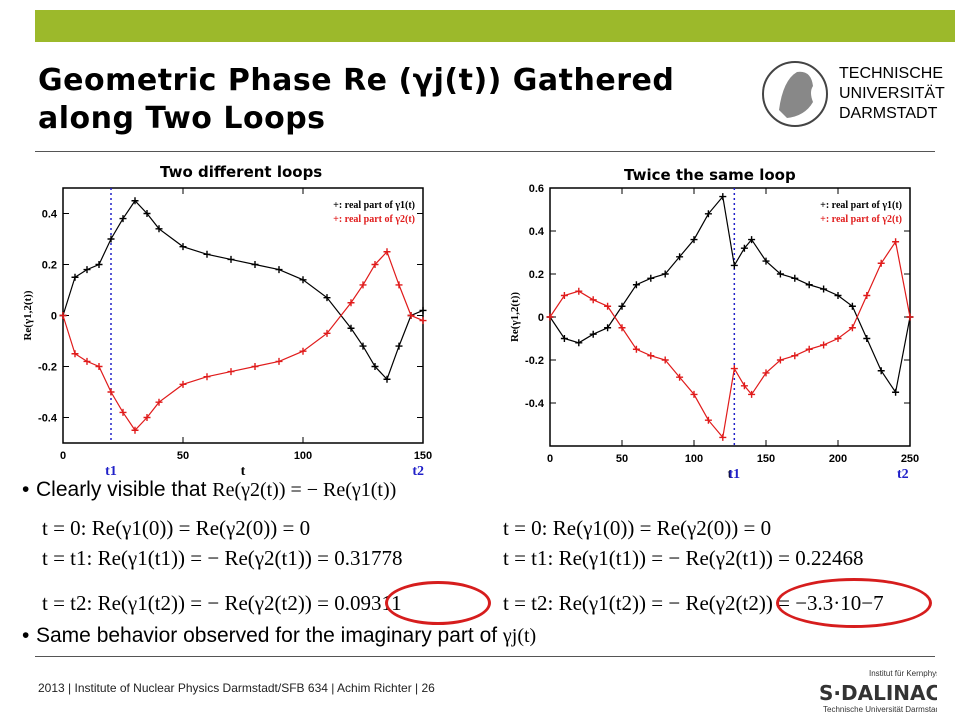 This screenshot has height=720, width=960. I want to click on y-tick-label: 0.4, so click(50, 215).